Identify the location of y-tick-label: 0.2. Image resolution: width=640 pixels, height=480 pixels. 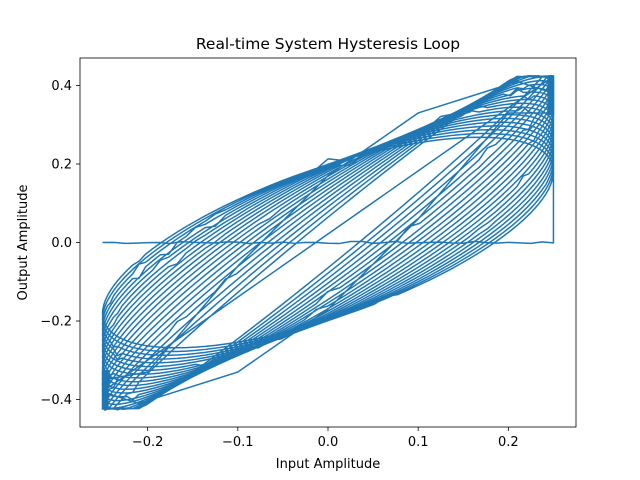
(61, 164).